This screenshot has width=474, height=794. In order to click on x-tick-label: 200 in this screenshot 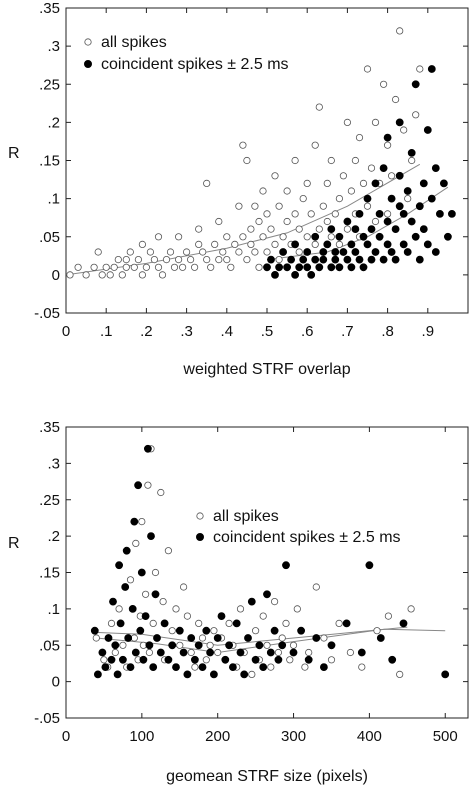, I will do `click(217, 736)`.